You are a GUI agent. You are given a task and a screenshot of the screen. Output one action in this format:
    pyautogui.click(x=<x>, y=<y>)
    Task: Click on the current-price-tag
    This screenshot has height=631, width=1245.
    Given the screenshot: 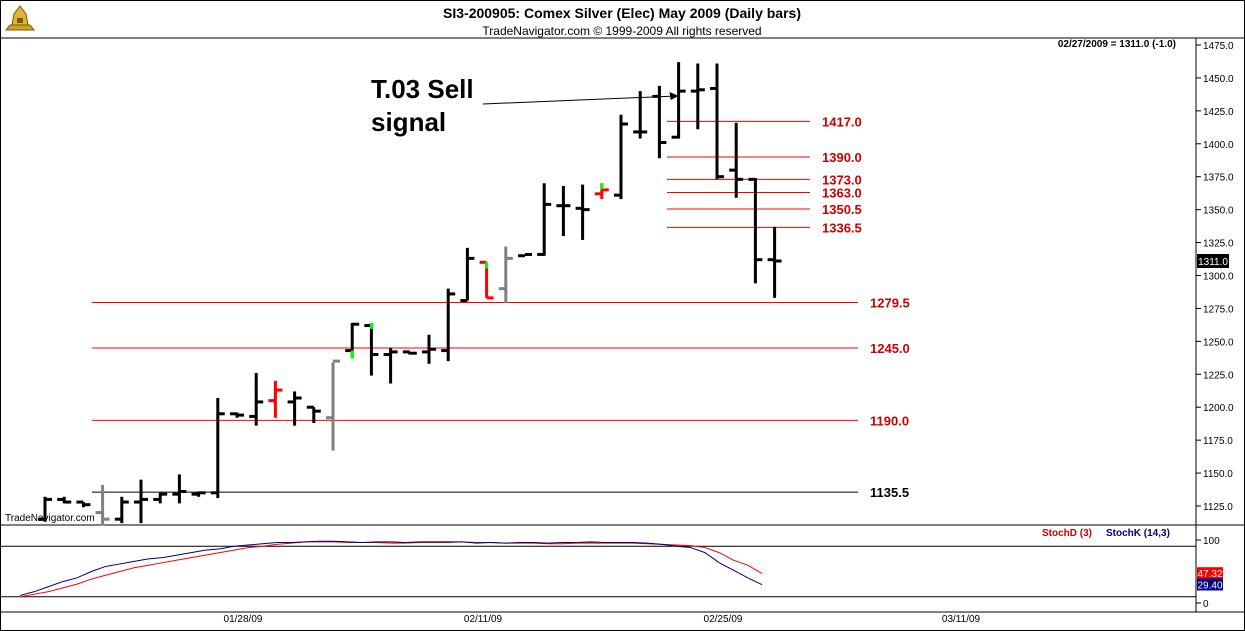 What is the action you would take?
    pyautogui.click(x=1213, y=261)
    